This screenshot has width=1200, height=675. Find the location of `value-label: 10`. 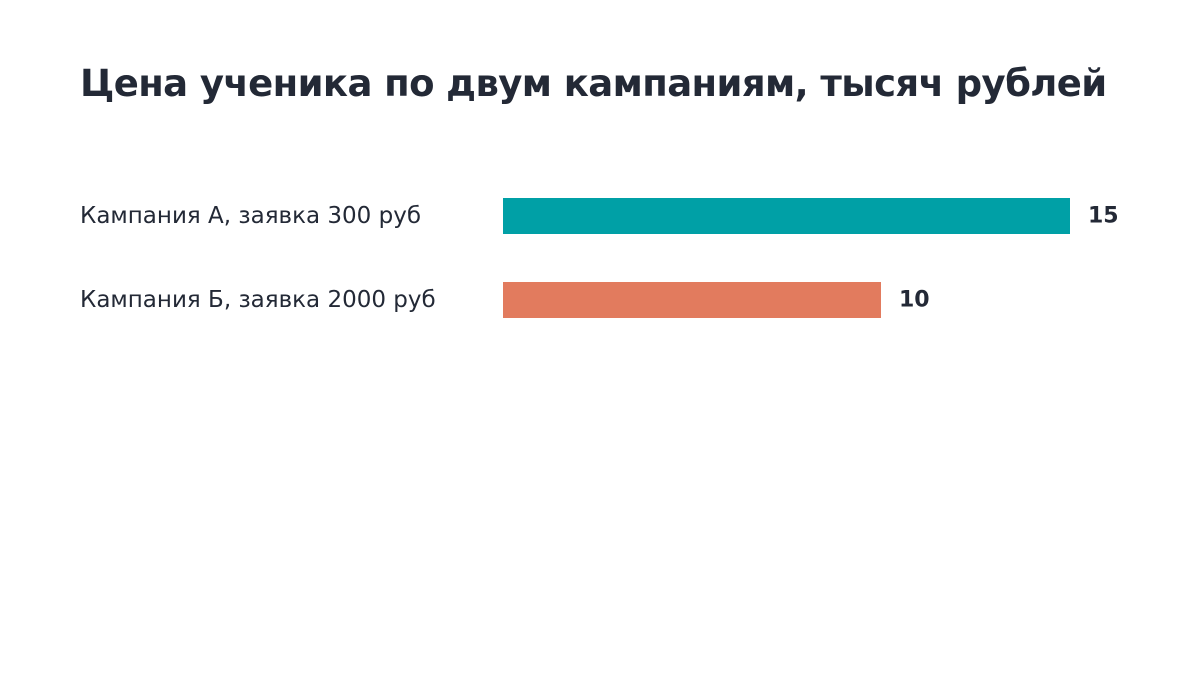

value-label: 10 is located at coordinates (914, 300).